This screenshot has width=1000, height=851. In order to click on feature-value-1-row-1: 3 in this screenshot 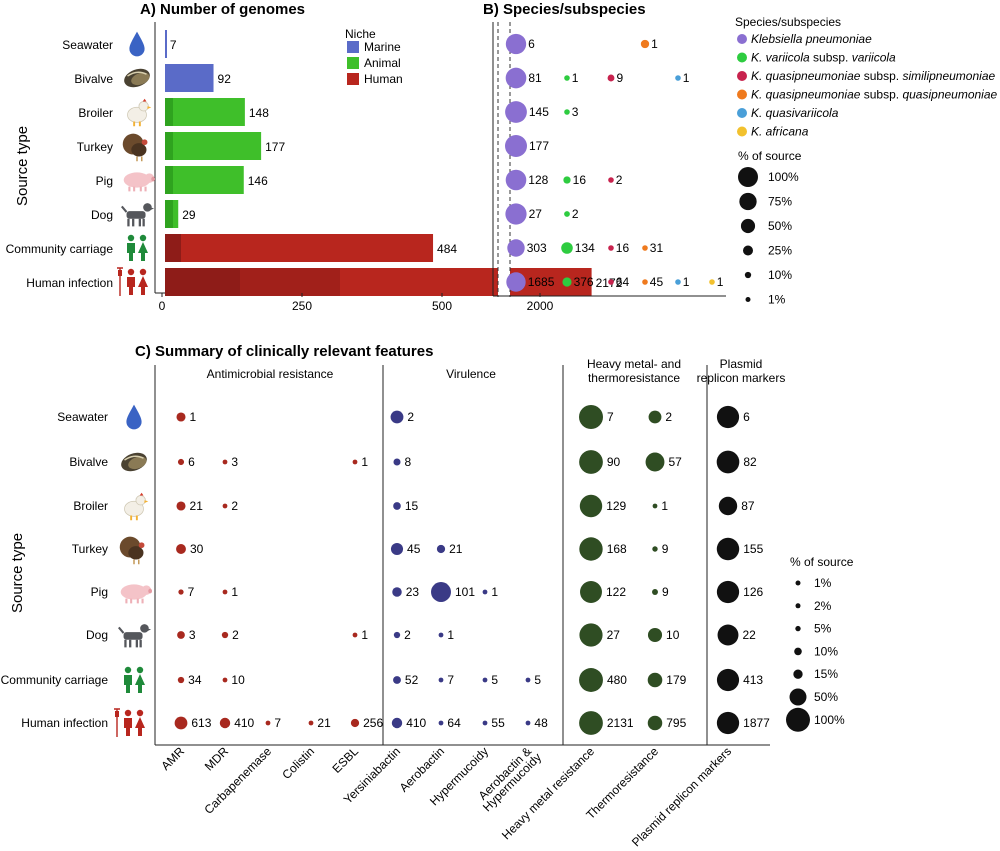, I will do `click(234, 462)`.